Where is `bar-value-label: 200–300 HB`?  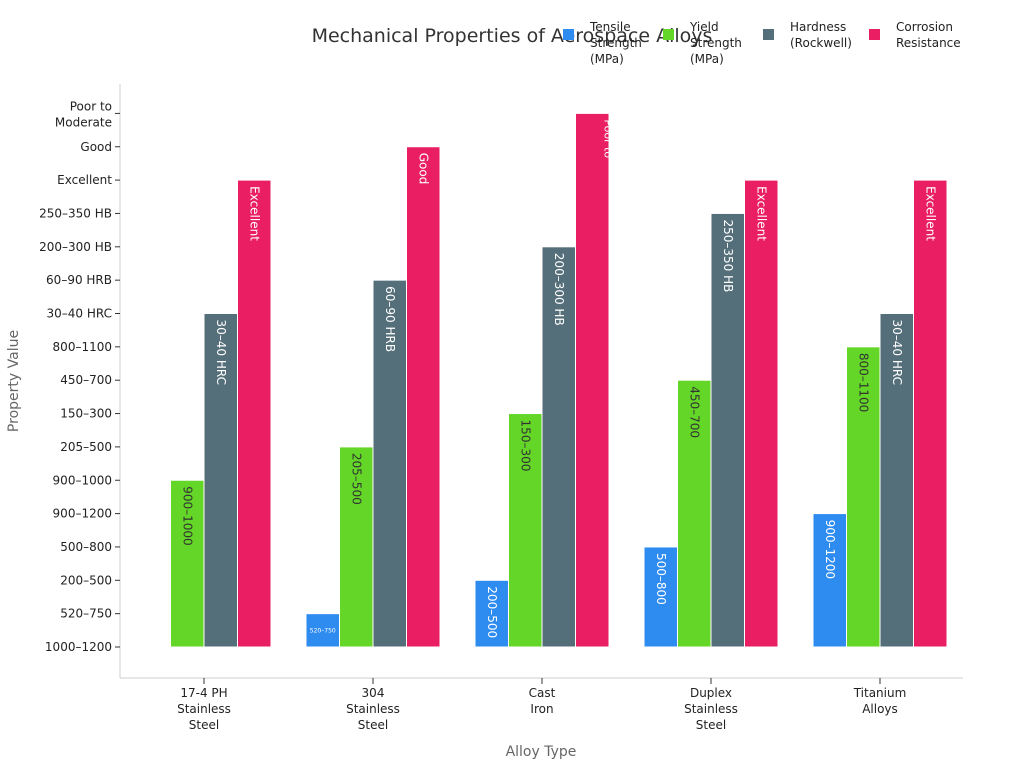 bar-value-label: 200–300 HB is located at coordinates (559, 289).